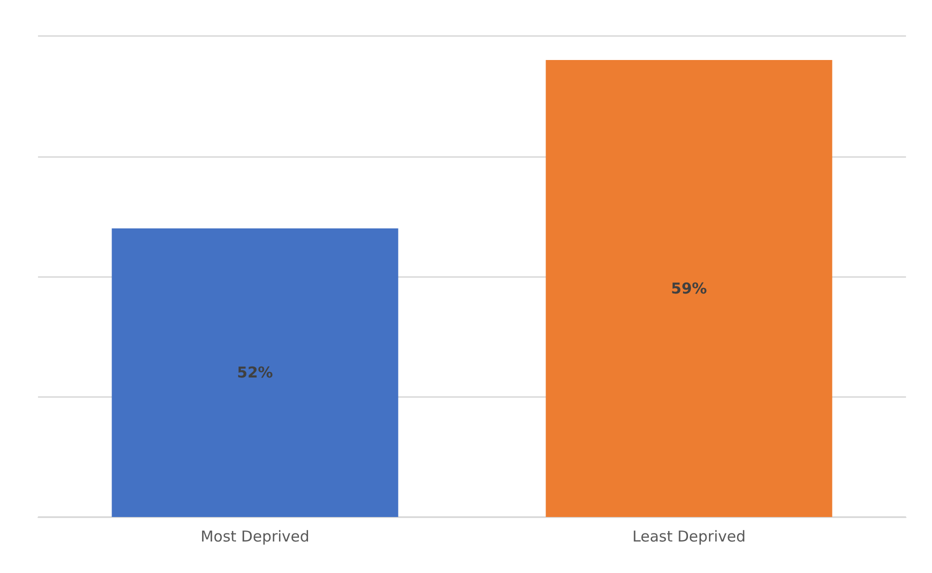 The height and width of the screenshot is (573, 932). I want to click on x-tick-label: Least Deprived, so click(689, 537).